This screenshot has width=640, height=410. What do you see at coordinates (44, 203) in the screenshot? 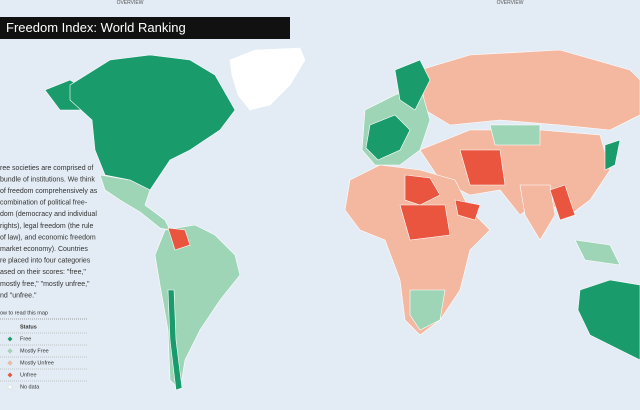
I see `intro-line: combination of political free-` at bounding box center [44, 203].